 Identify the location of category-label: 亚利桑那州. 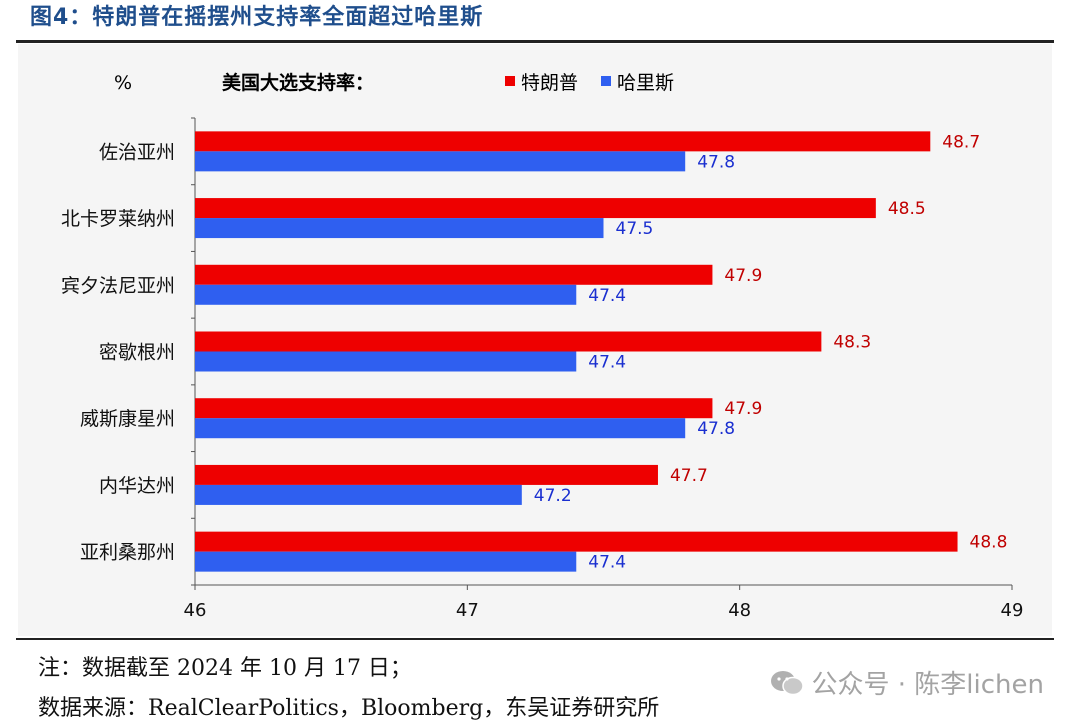
(127, 553).